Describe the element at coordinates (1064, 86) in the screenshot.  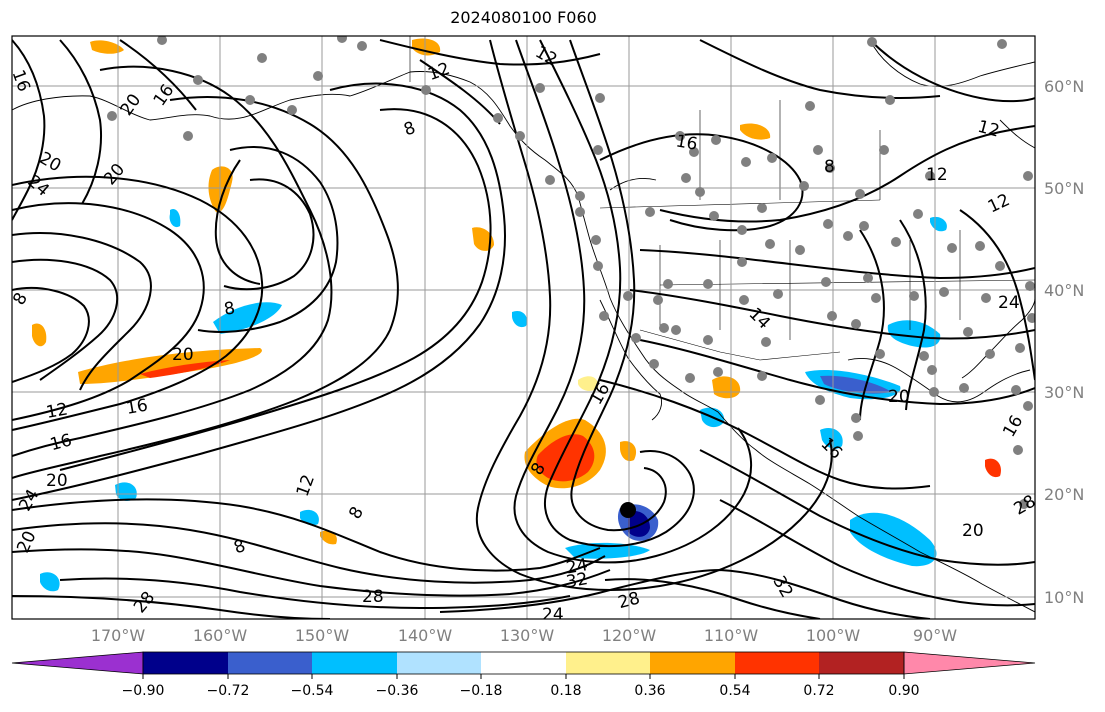
I see `lat-label: 60°N` at that location.